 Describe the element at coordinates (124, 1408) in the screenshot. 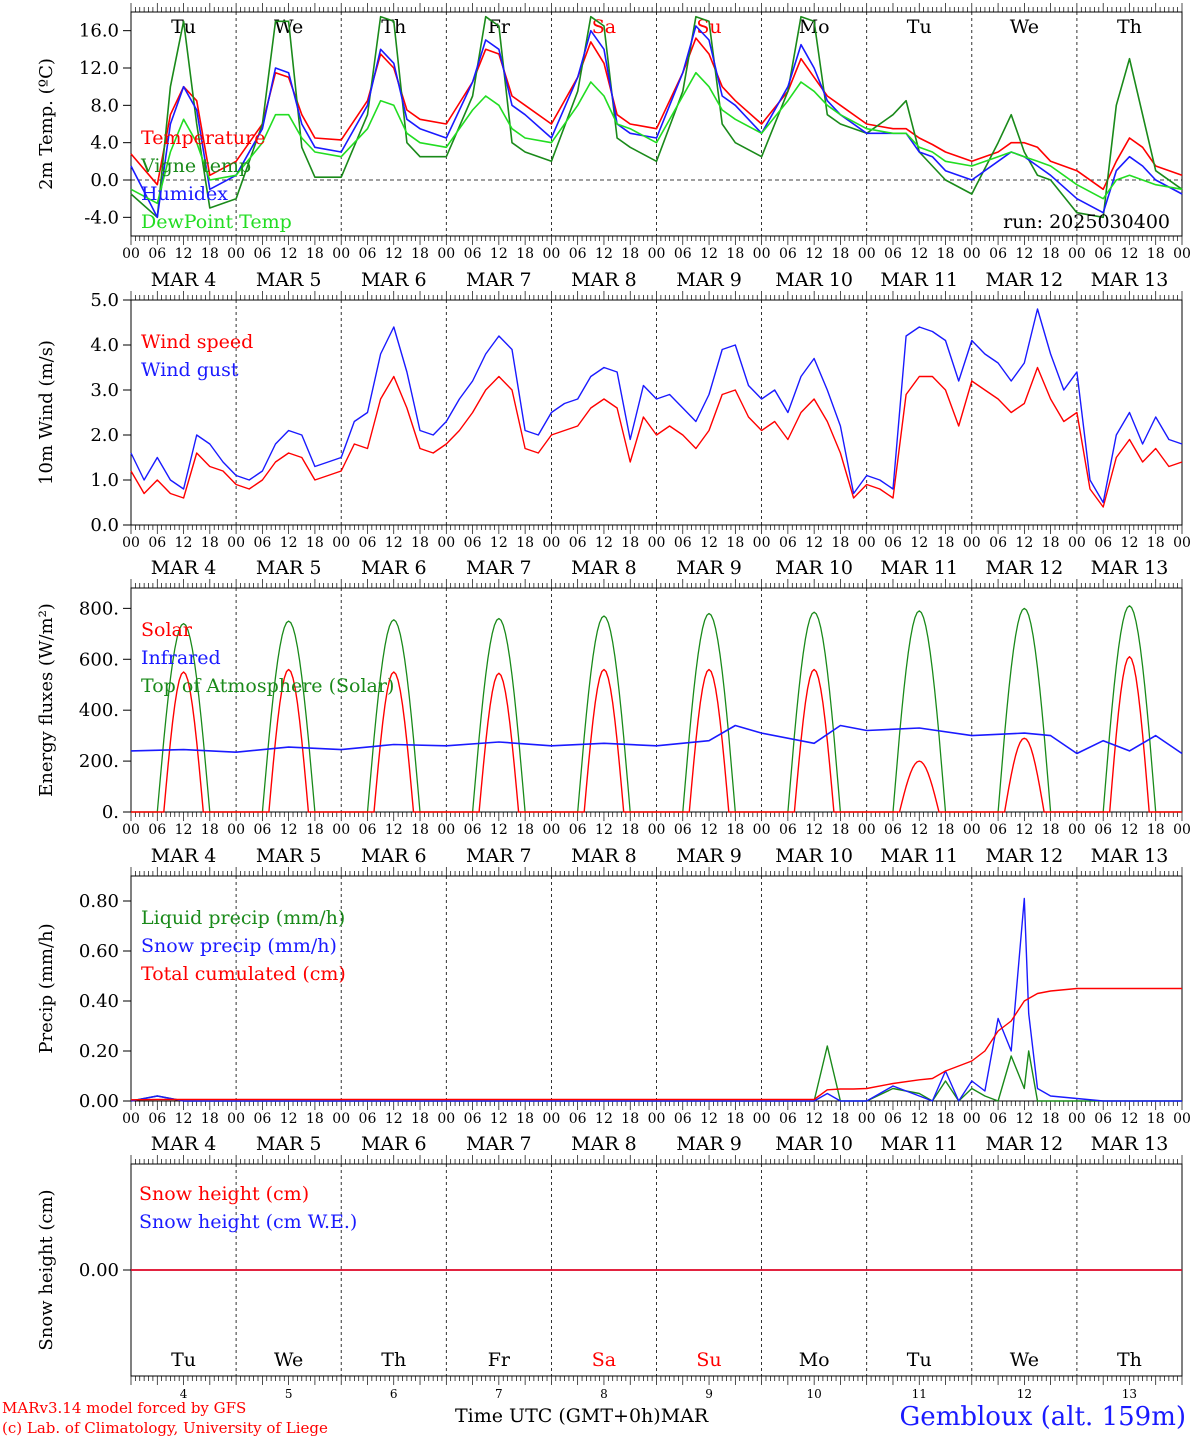

I see `model-credit: MARv3.14 model forced by GFS` at that location.